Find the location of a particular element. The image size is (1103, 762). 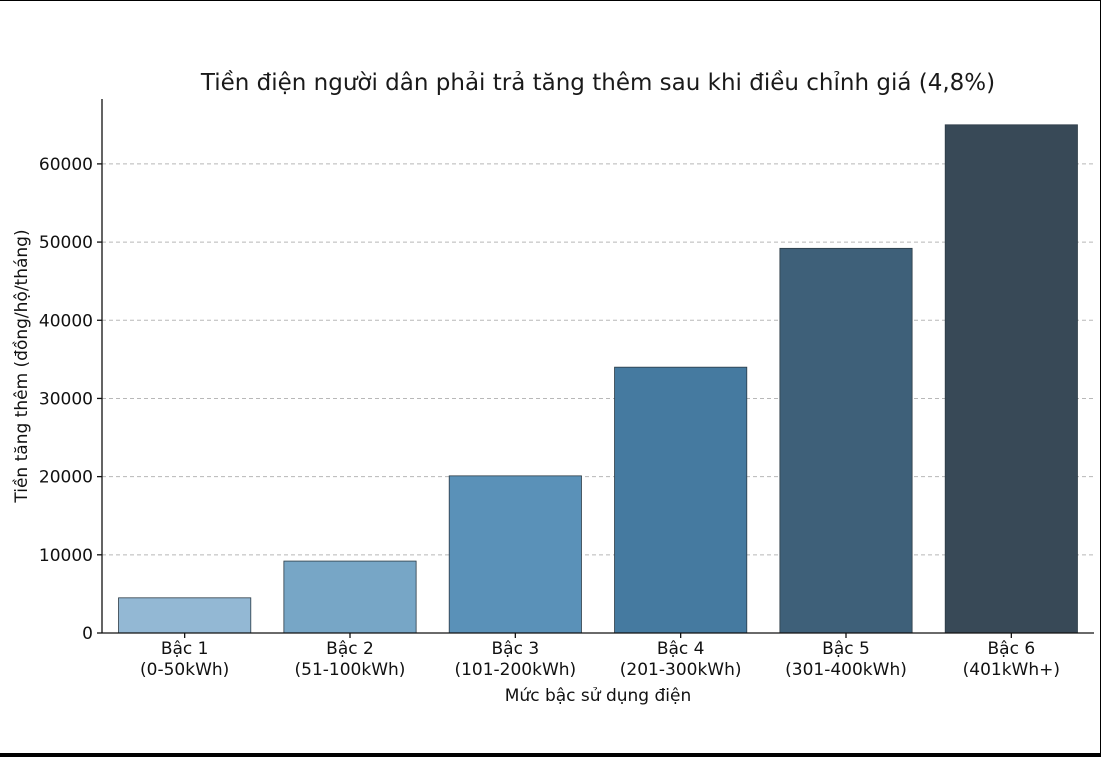

x-tick-label-line: Bậc 2 is located at coordinates (350, 649).